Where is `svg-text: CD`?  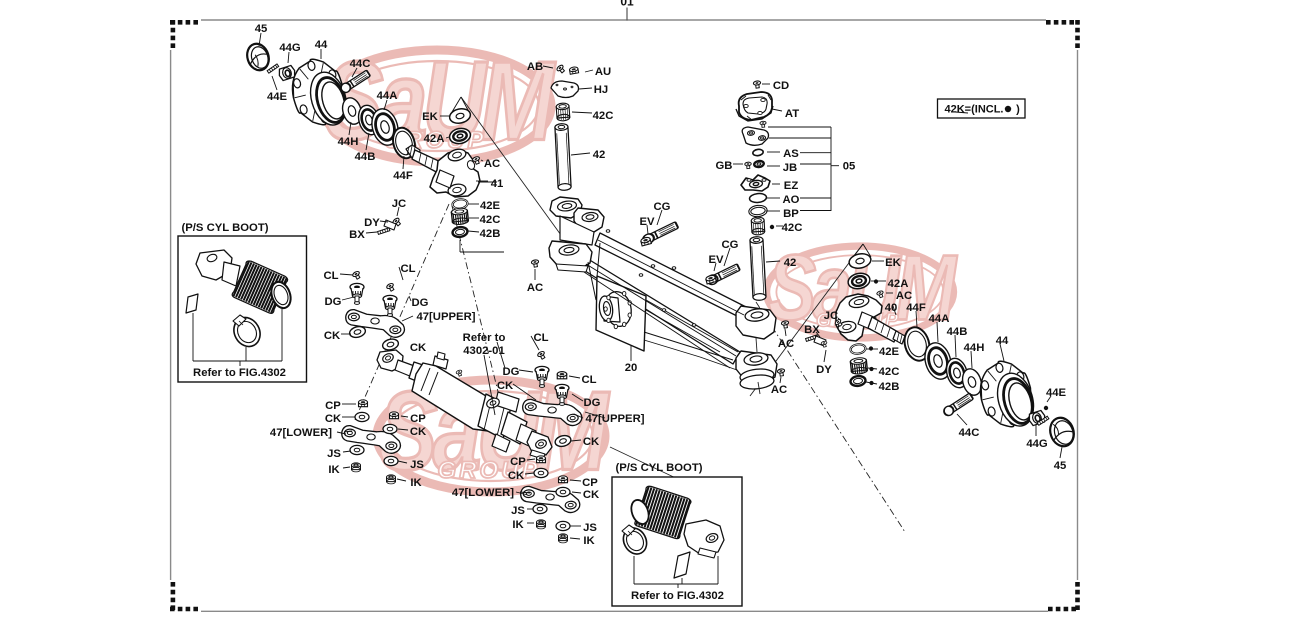
svg-text: CD is located at coordinates (781, 86).